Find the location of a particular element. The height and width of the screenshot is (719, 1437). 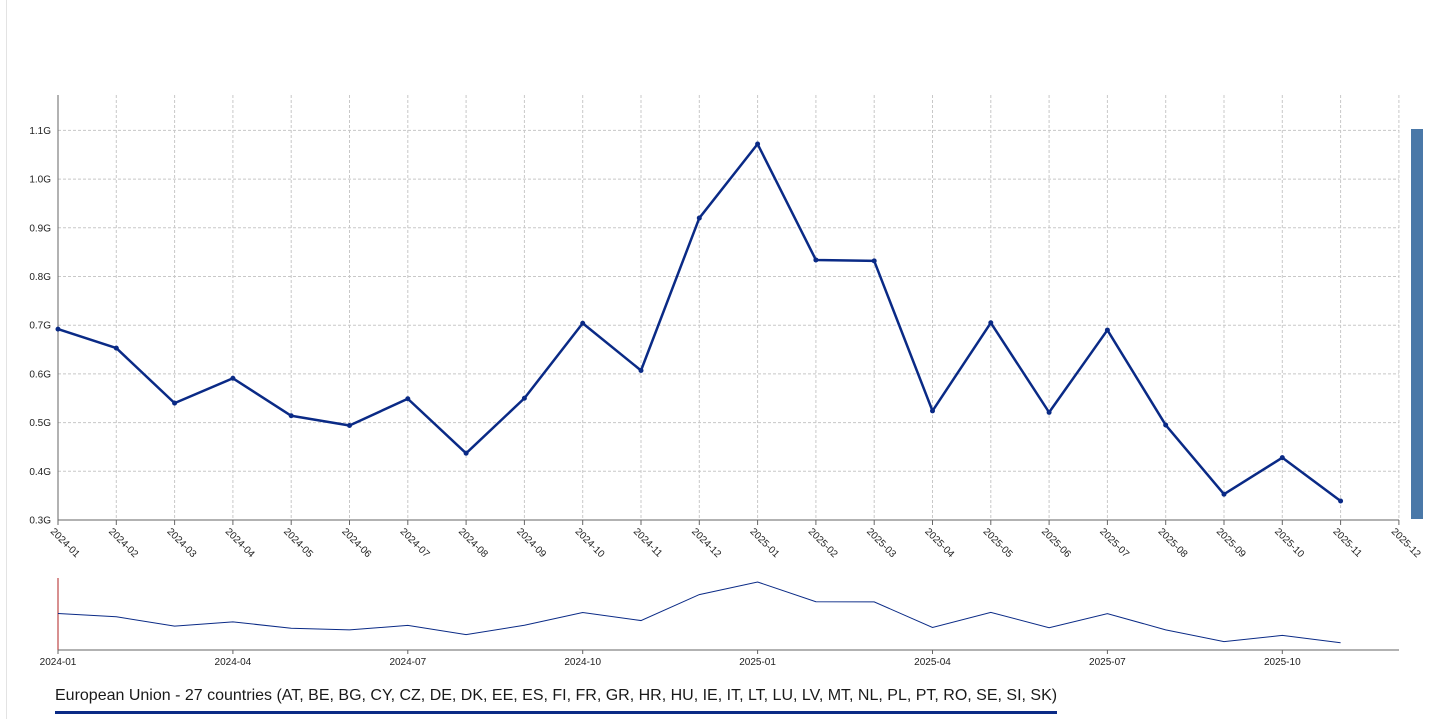

navigator-tick-label: 2025-01 is located at coordinates (757, 662).